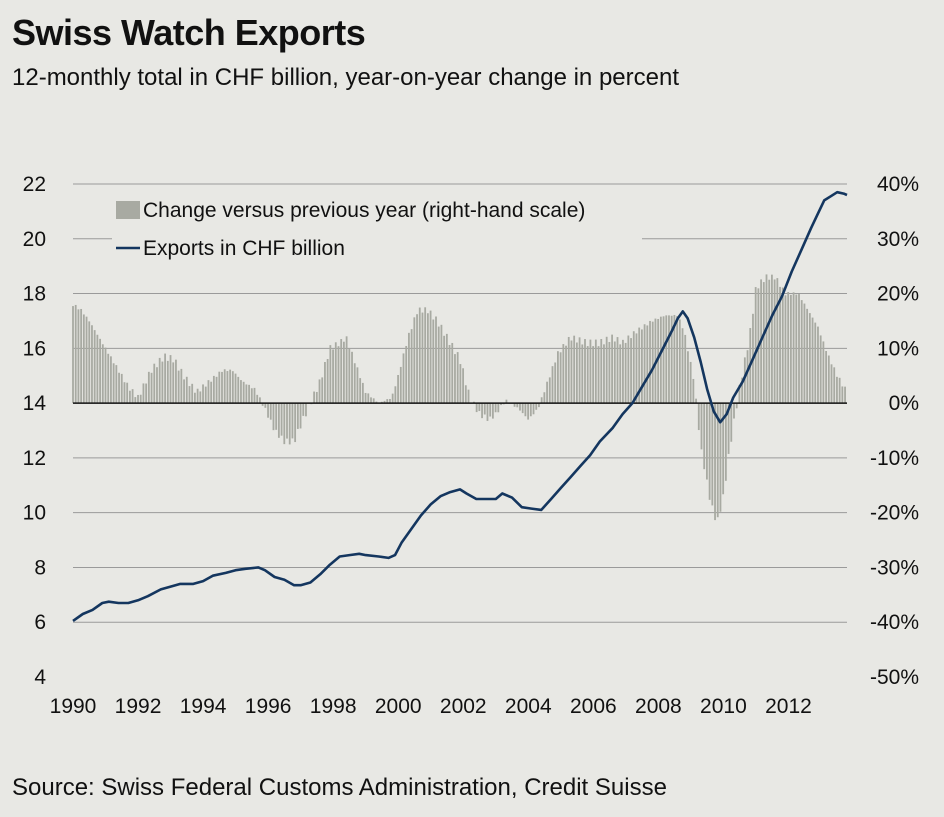 The height and width of the screenshot is (817, 944). I want to click on y-right-tick-label: 40%, so click(898, 184).